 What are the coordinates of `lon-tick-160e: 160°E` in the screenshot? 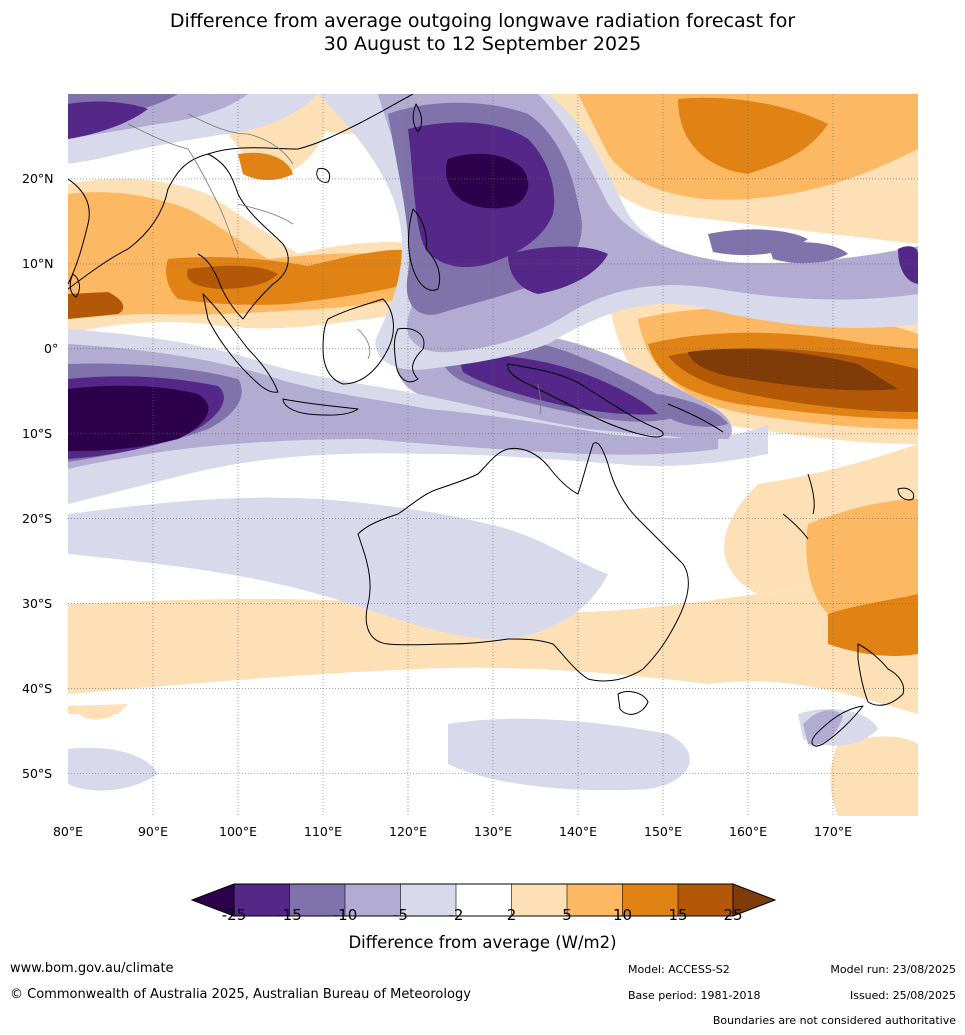 It's located at (748, 831).